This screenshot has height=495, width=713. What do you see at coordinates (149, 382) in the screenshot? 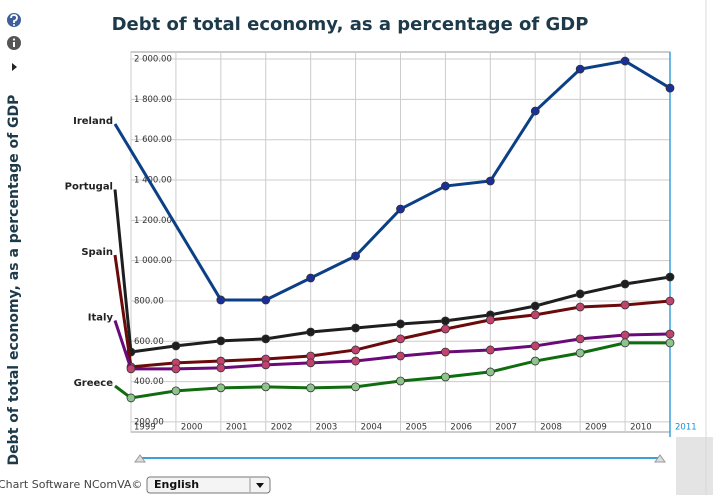
I see `y-tick-label: 400.00` at bounding box center [149, 382].